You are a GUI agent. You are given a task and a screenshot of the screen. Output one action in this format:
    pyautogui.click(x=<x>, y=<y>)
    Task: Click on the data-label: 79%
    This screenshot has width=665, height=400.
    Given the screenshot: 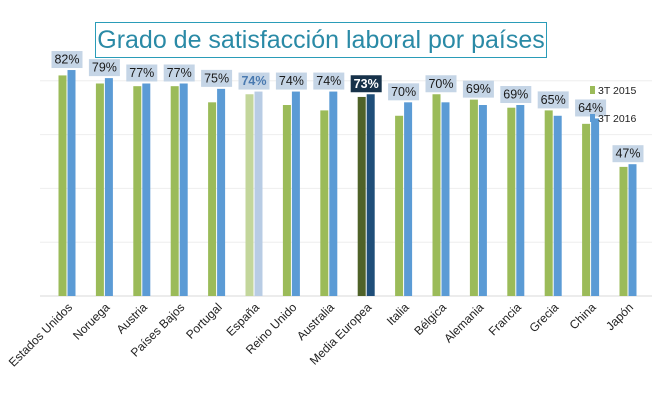 What is the action you would take?
    pyautogui.click(x=104, y=68)
    